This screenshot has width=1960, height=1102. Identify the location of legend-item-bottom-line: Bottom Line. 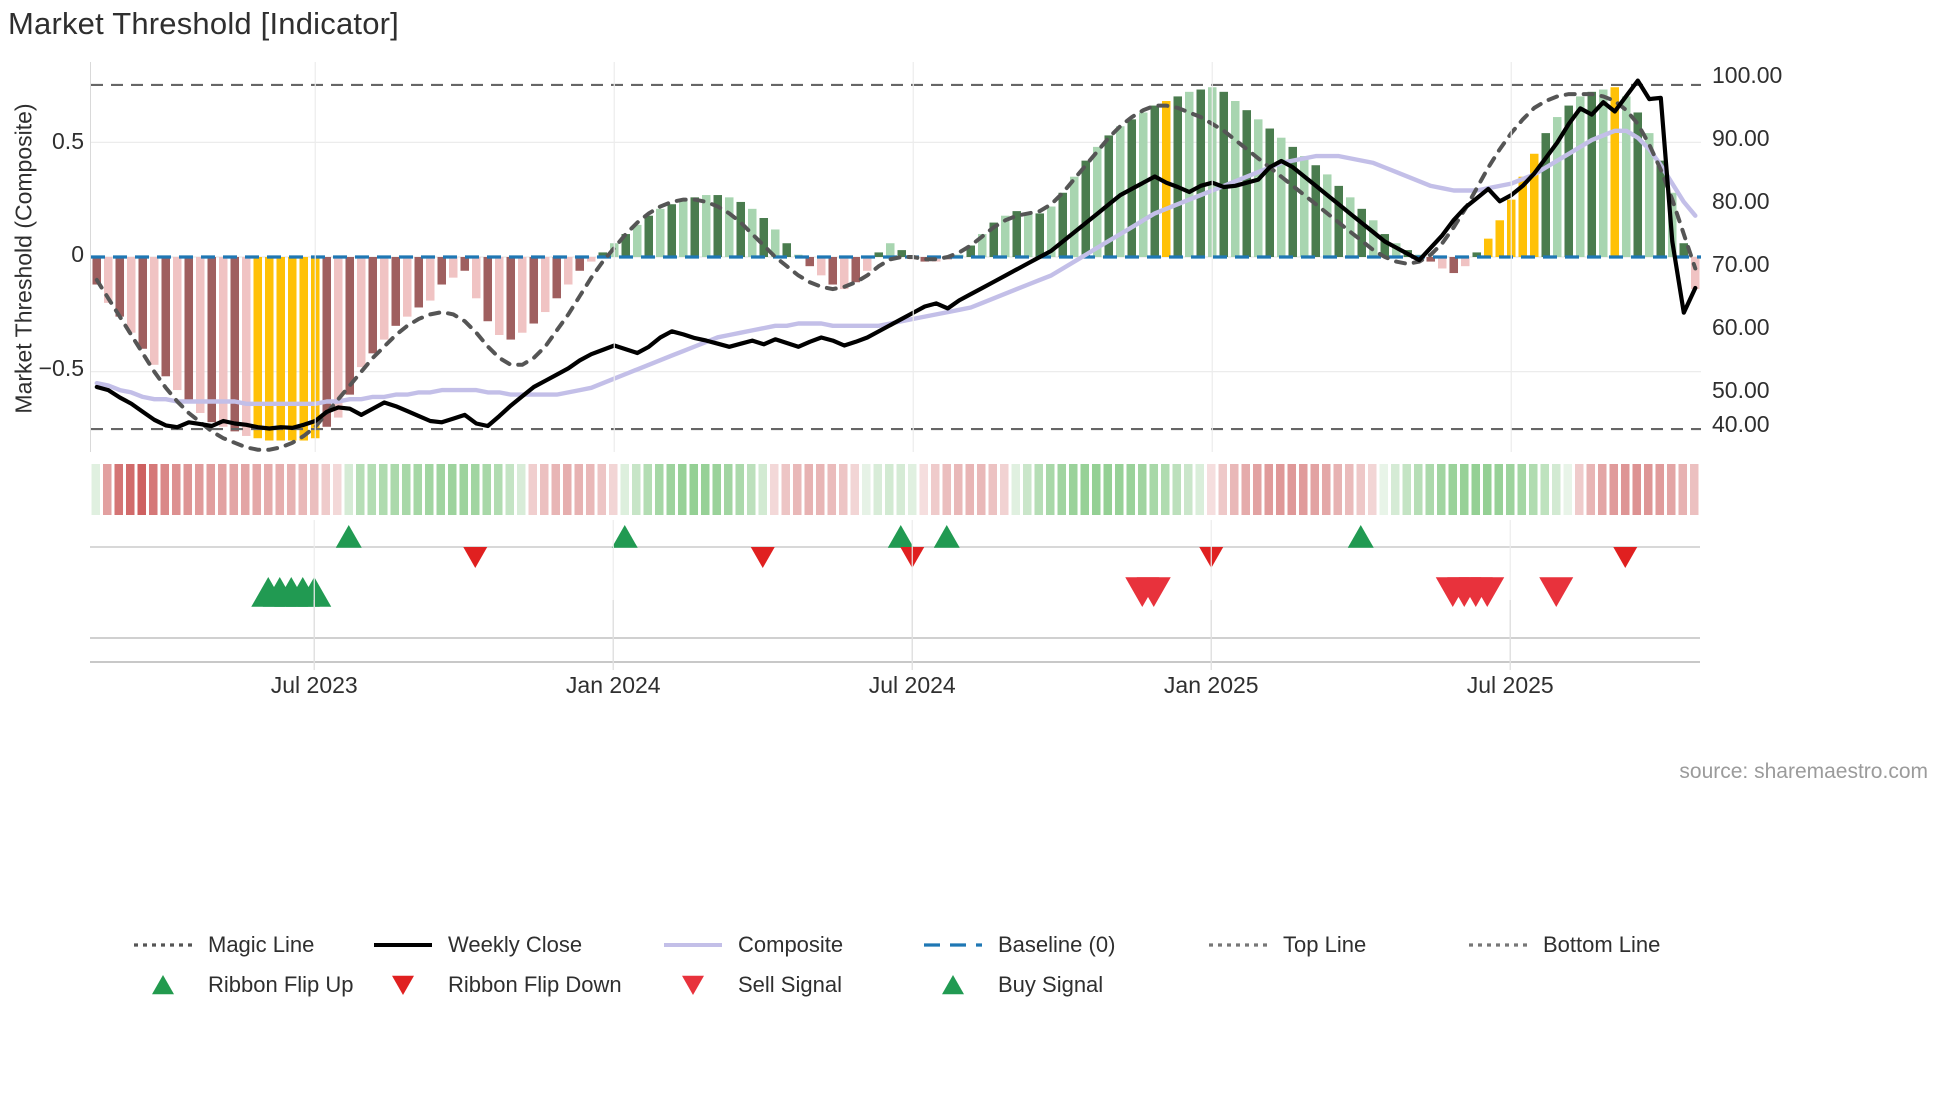
(1603, 945).